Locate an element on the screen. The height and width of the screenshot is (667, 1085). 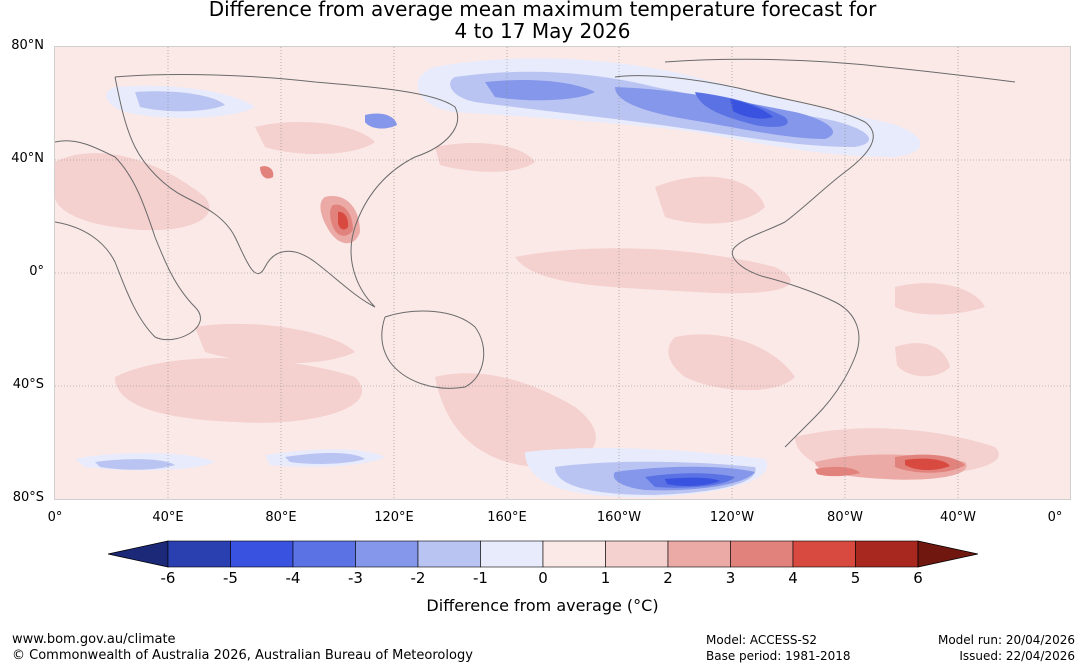
colorbar-extend-high is located at coordinates (947, 554).